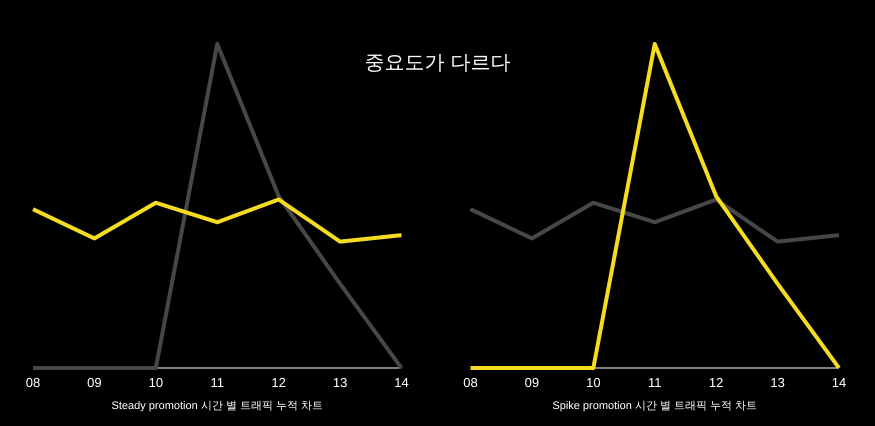 This screenshot has height=426, width=875. Describe the element at coordinates (655, 406) in the screenshot. I see `xlabel: Spike promotion 시간 별 트래픽 누적 차트` at that location.